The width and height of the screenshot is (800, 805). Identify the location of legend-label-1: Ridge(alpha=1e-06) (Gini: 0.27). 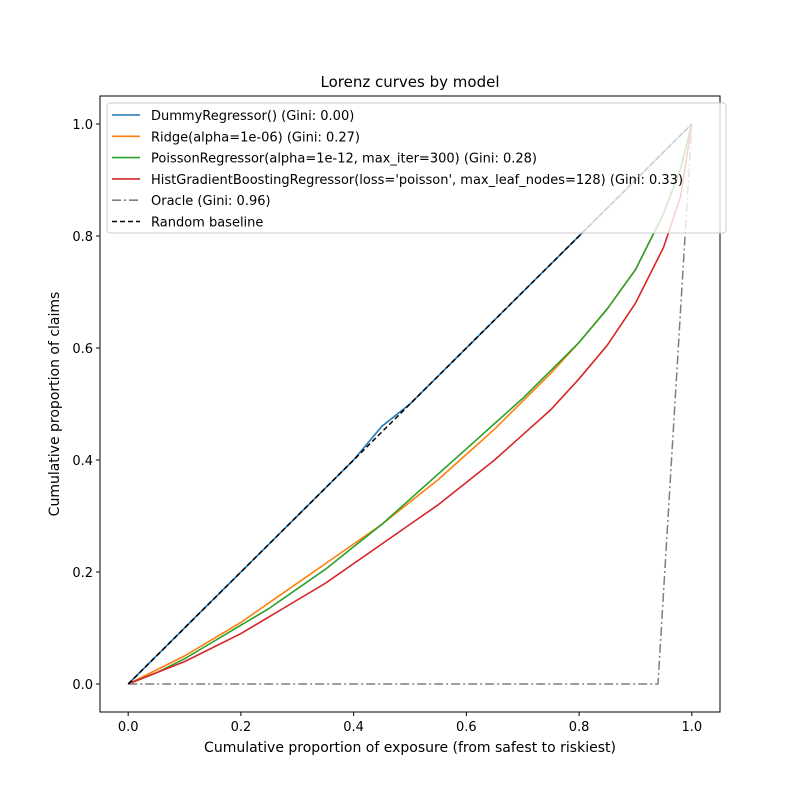
(255, 137).